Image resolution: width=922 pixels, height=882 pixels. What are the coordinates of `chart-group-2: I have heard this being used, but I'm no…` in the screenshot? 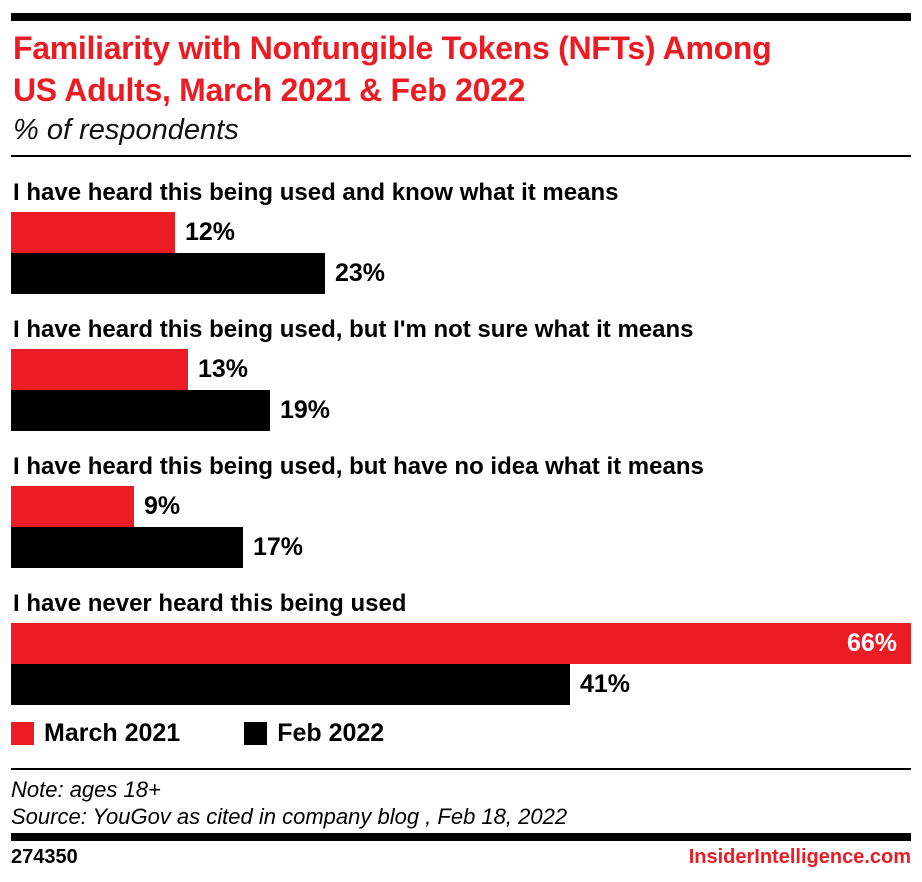 It's located at (461, 373).